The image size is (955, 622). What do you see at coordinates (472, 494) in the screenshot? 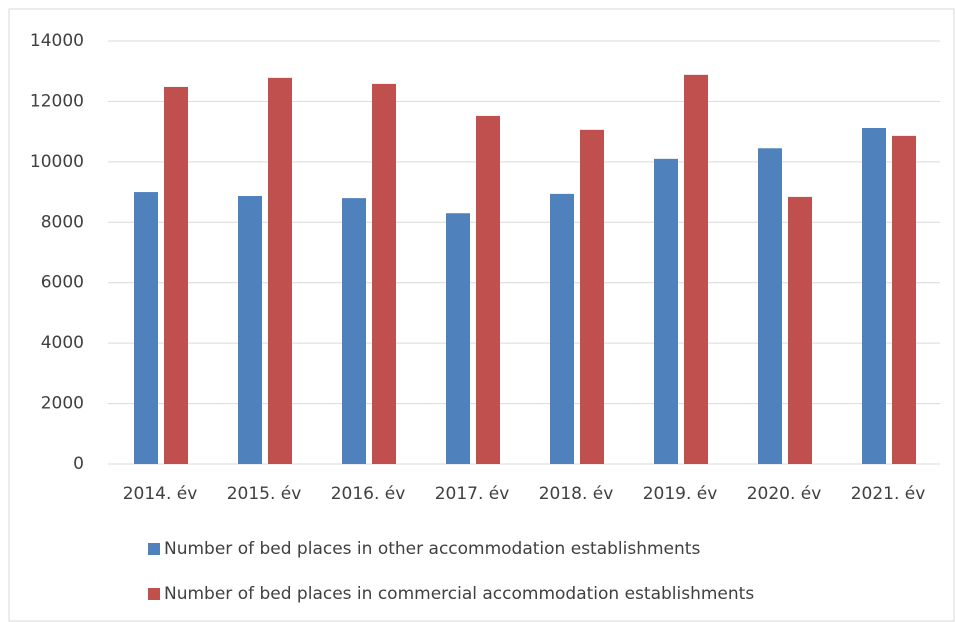
I see `x-tick-label: 2017. év` at bounding box center [472, 494].